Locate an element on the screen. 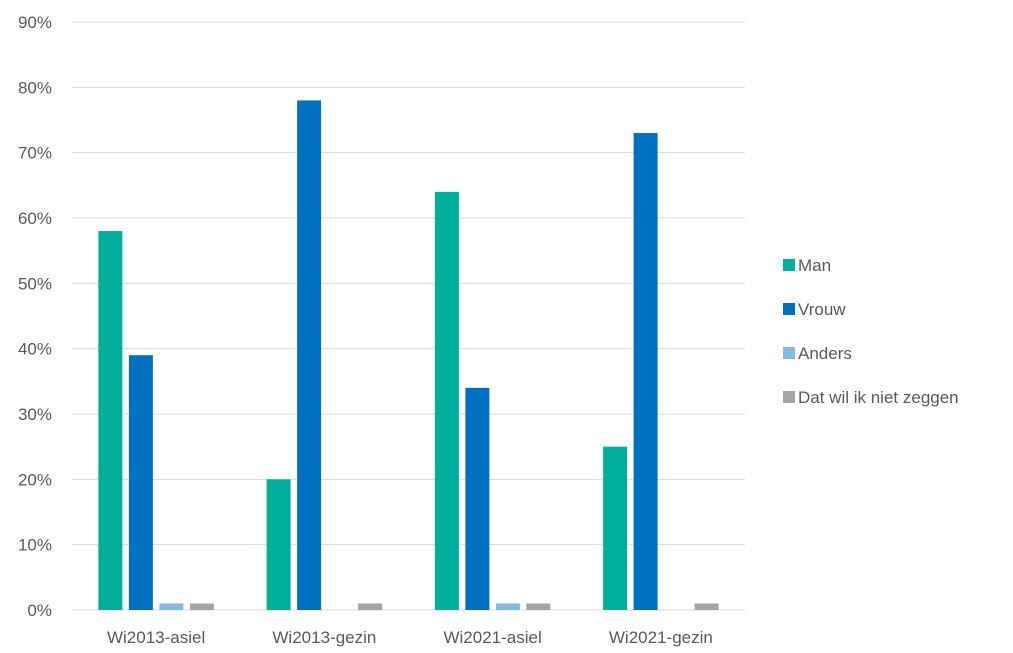 This screenshot has height=653, width=1013. y-tick-label: 50% is located at coordinates (35, 283).